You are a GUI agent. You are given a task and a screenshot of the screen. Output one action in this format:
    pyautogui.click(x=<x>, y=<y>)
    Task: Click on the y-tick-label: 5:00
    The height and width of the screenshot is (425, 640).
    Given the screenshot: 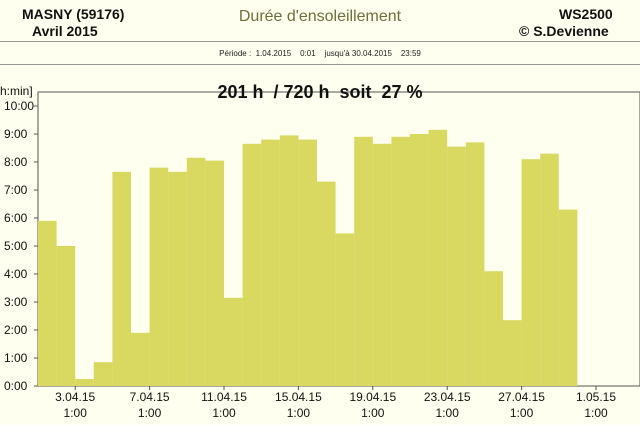 What is the action you would take?
    pyautogui.click(x=16, y=246)
    